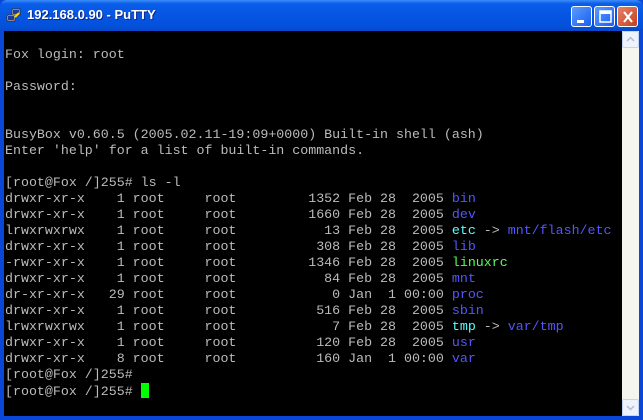 The width and height of the screenshot is (643, 420). Describe the element at coordinates (91, 14) in the screenshot. I see `window-title: 192.168.0.90 - PuTTY` at that location.